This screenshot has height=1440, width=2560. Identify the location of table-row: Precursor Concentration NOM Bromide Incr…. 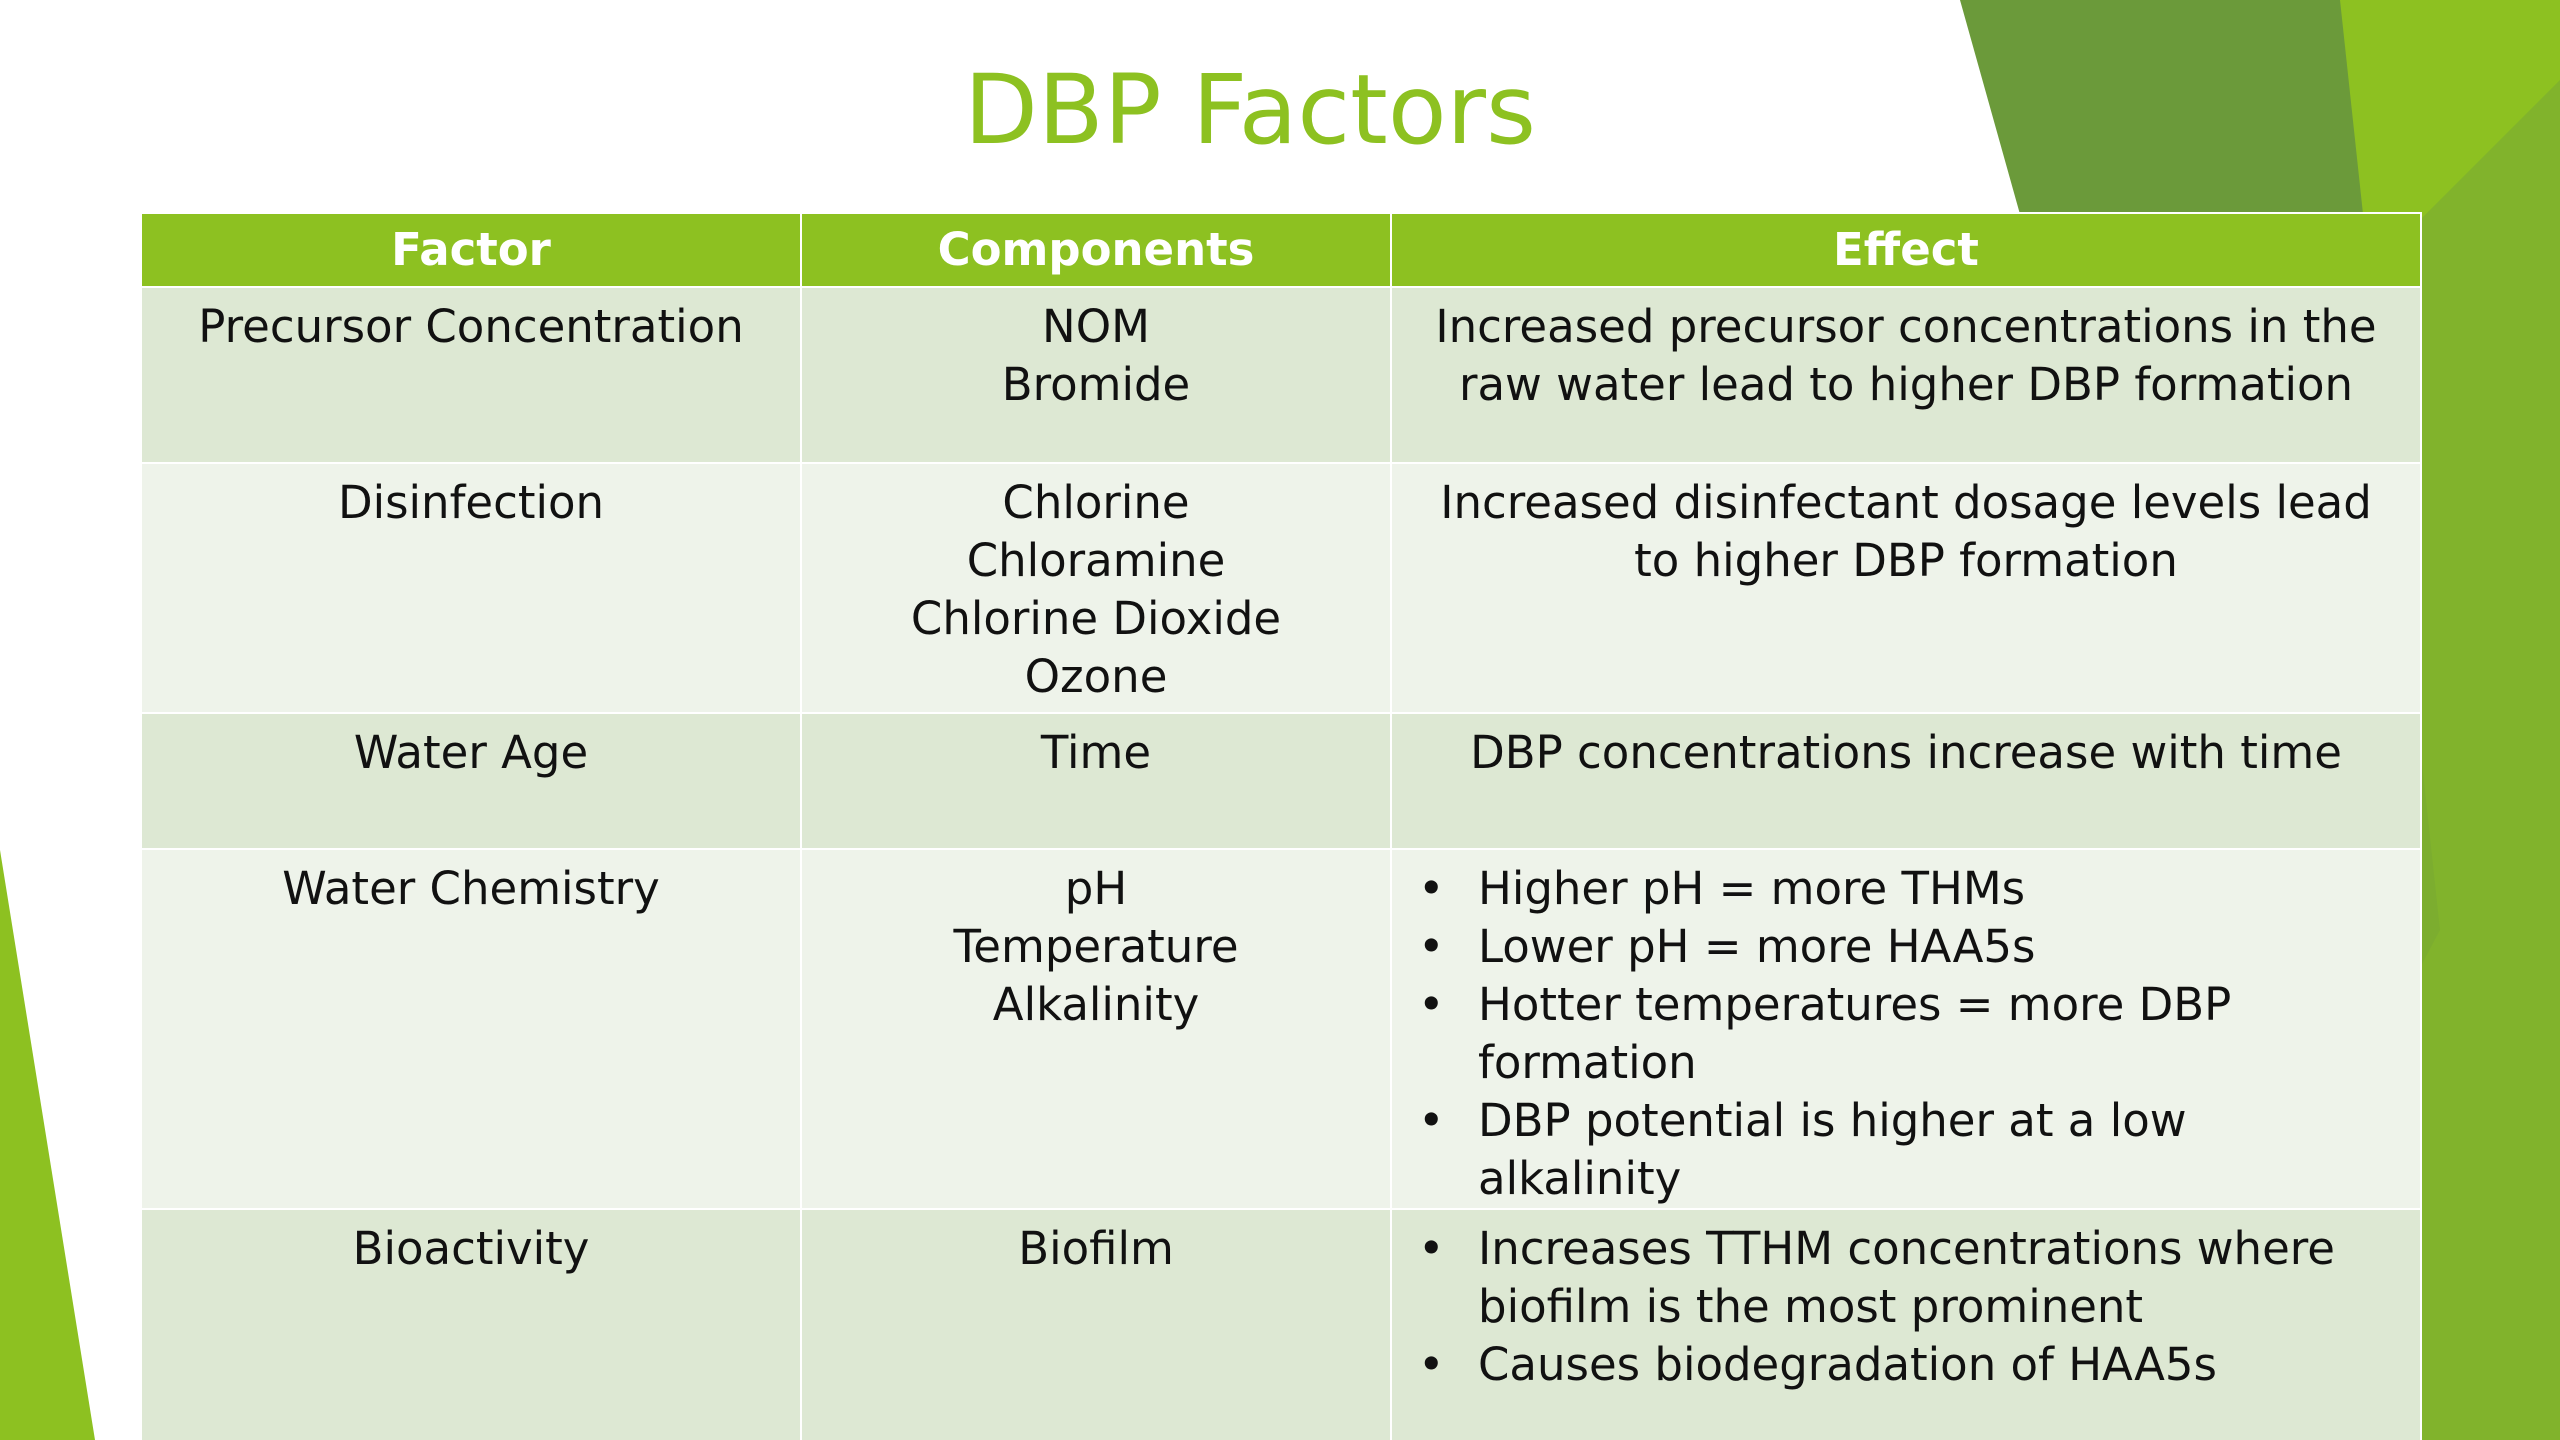
(1281, 375).